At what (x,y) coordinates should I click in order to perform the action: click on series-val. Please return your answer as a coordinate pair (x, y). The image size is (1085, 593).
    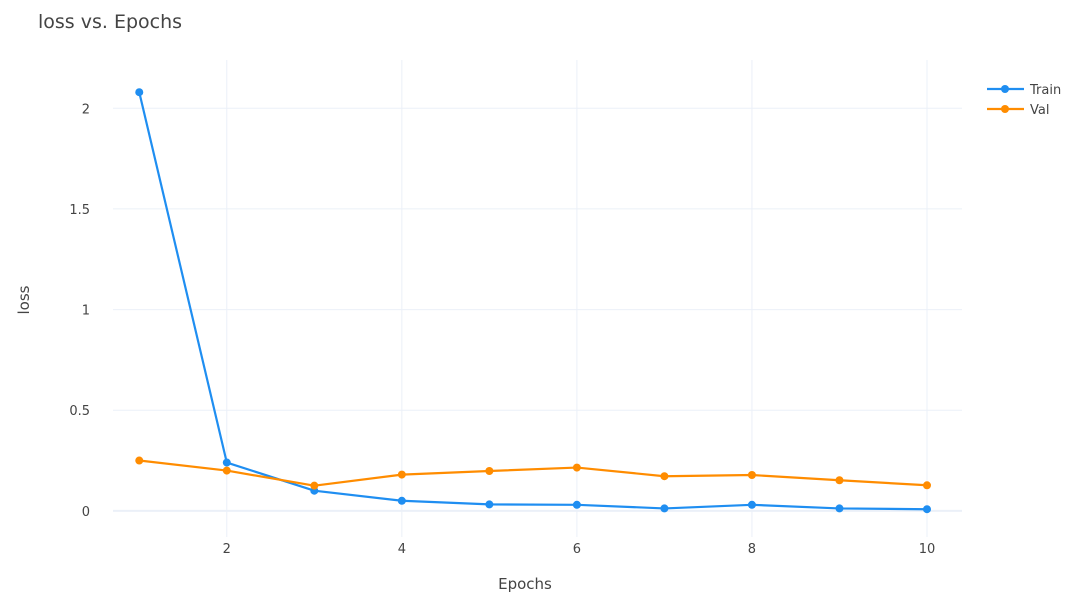
    Looking at the image, I should click on (533, 473).